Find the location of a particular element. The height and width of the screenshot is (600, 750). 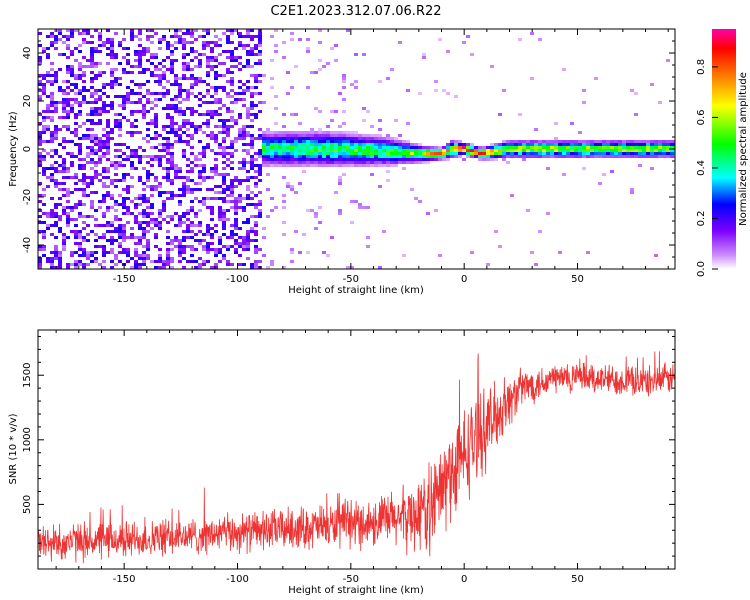

snr-y-axis-label: SNR (10 * v/v) is located at coordinates (13, 448).